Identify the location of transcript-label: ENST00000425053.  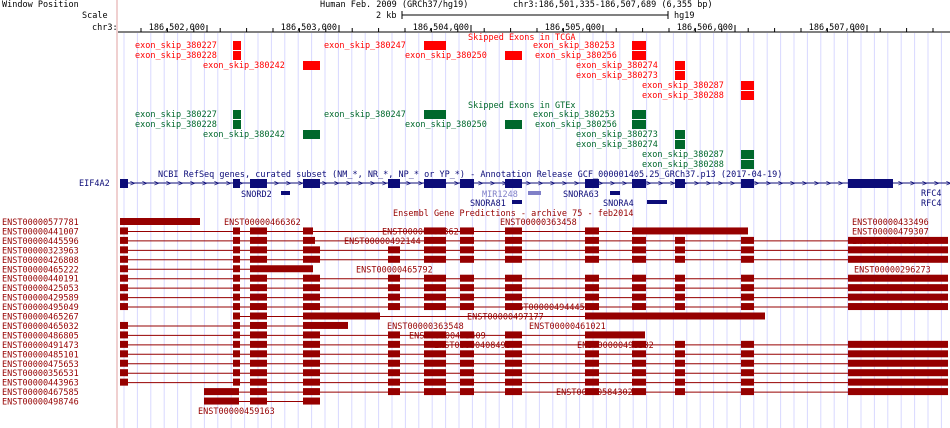
(40, 289).